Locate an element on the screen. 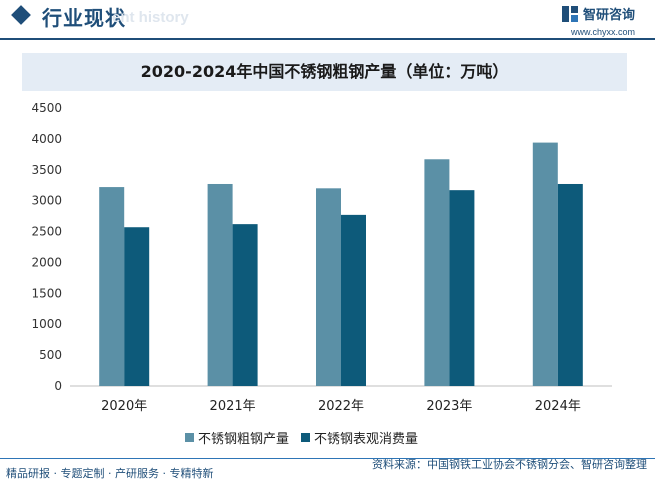 This screenshot has height=485, width=655. section-subtitle: ent history is located at coordinates (150, 17).